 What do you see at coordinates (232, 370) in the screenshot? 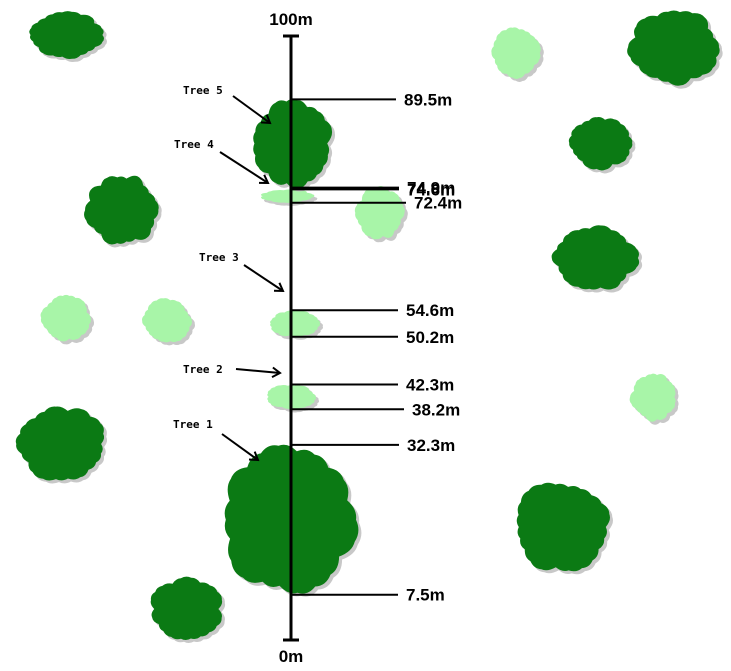
I see `tree-label-2: Tree 2` at bounding box center [232, 370].